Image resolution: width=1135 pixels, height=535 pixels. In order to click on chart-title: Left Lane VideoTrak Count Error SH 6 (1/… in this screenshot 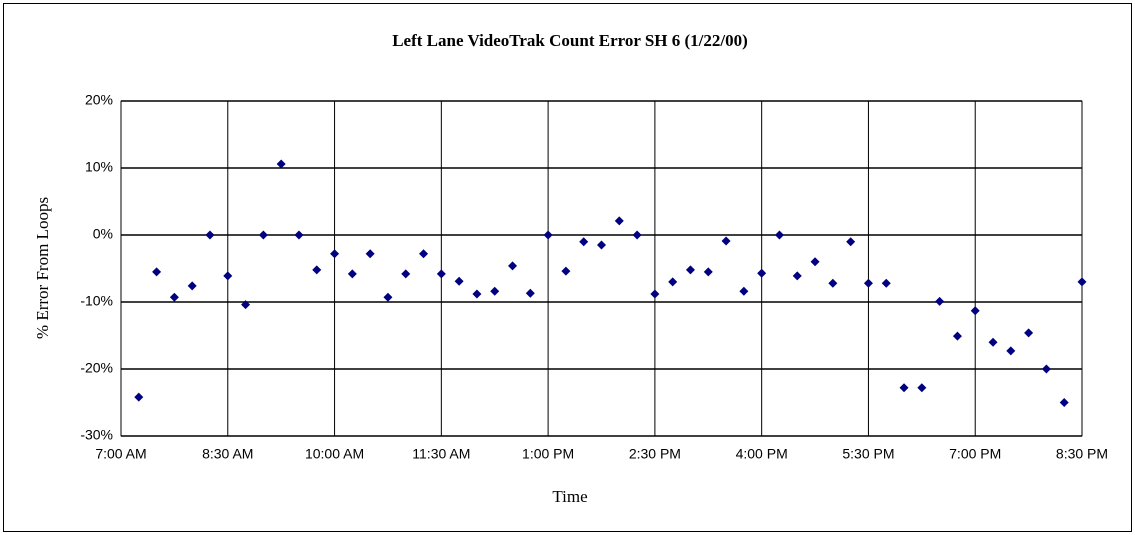, I will do `click(570, 40)`.